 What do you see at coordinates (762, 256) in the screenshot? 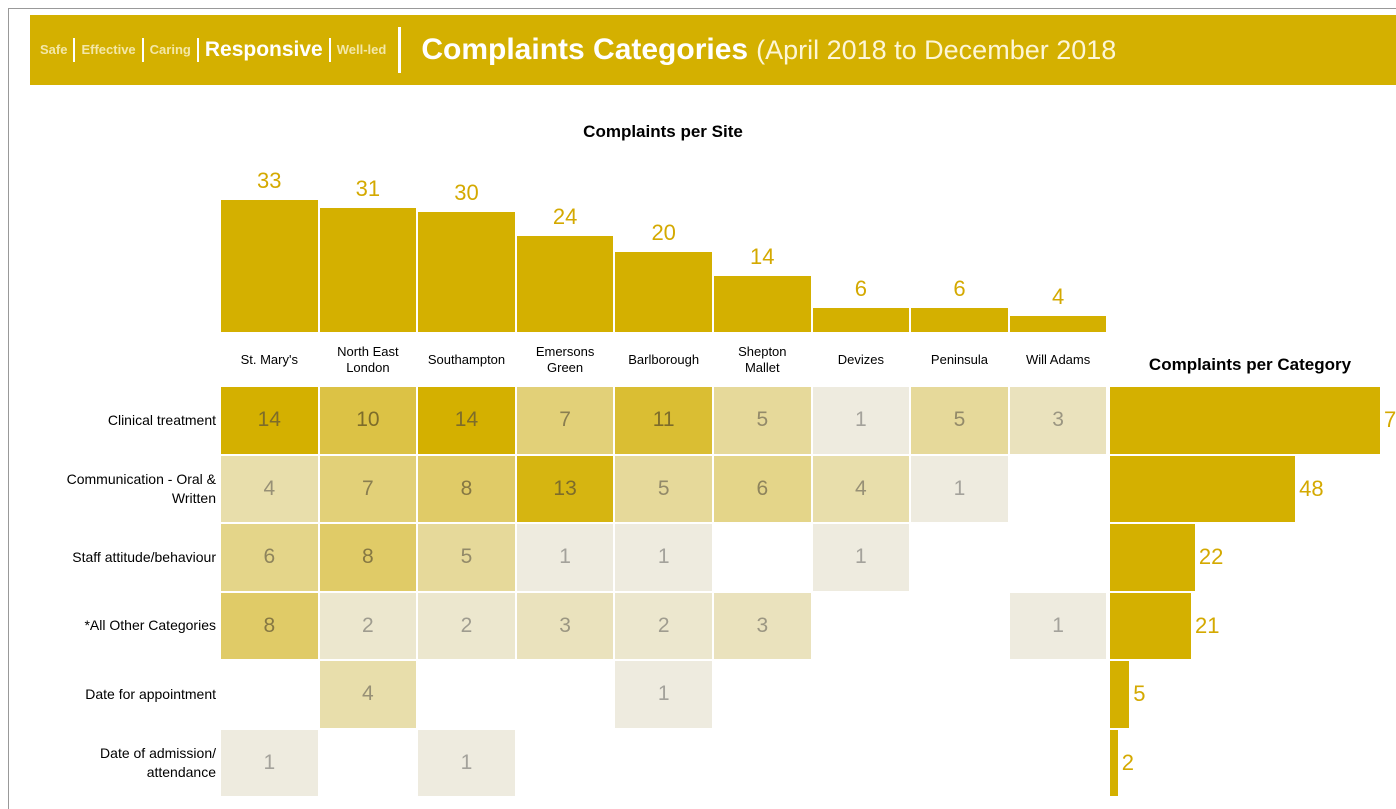
I see `value-label: 14` at bounding box center [762, 256].